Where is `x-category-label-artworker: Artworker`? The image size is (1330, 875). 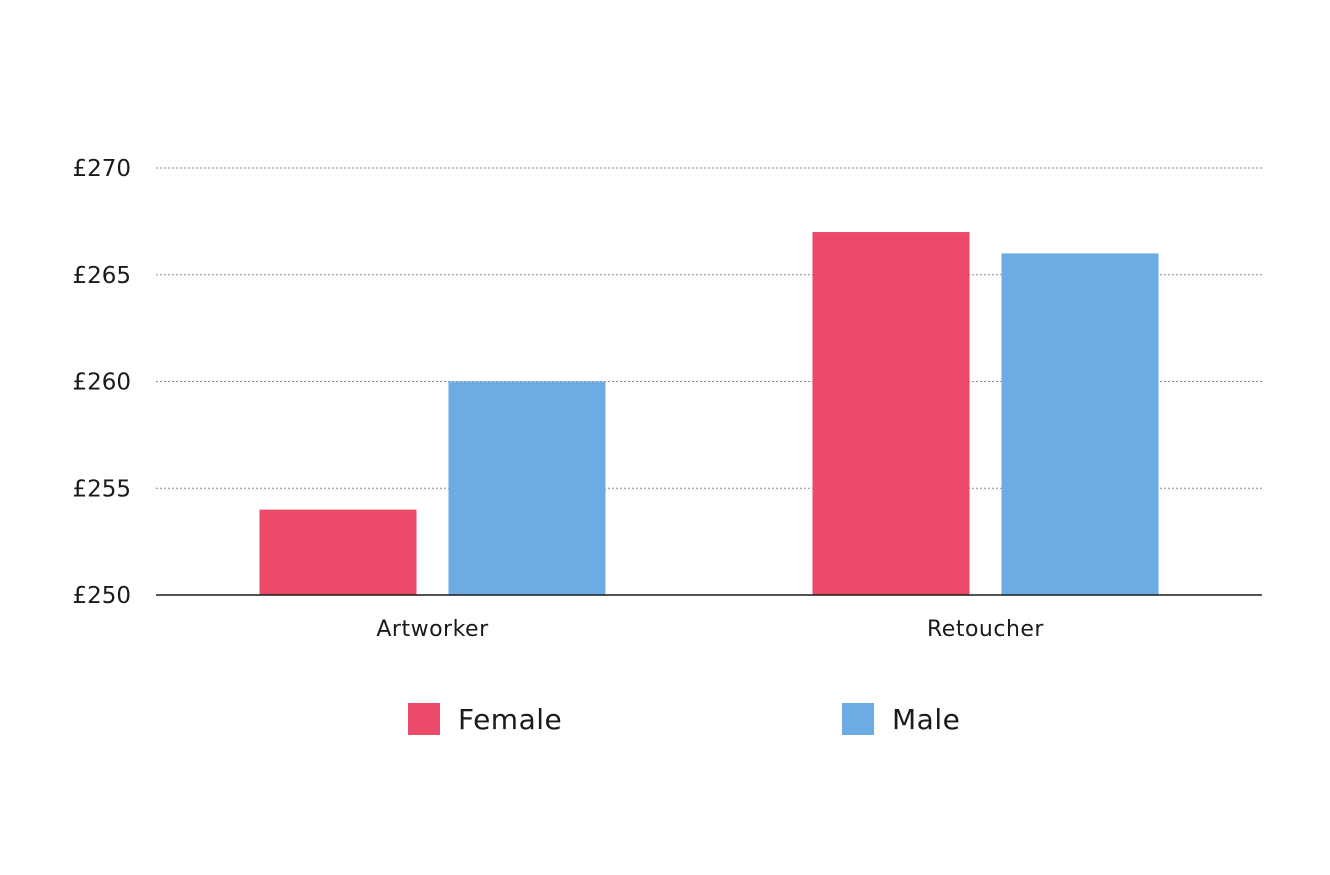
x-category-label-artworker: Artworker is located at coordinates (432, 629).